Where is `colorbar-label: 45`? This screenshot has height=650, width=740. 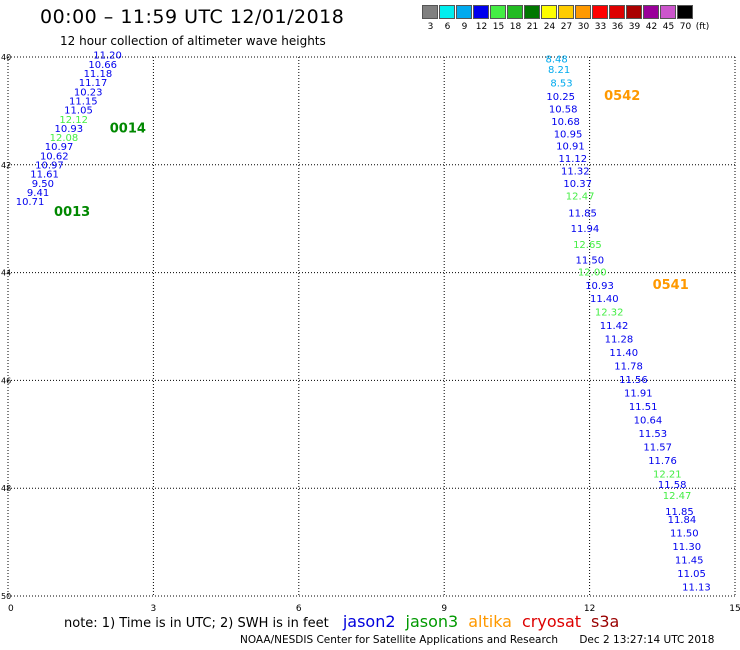 colorbar-label: 45 is located at coordinates (668, 27).